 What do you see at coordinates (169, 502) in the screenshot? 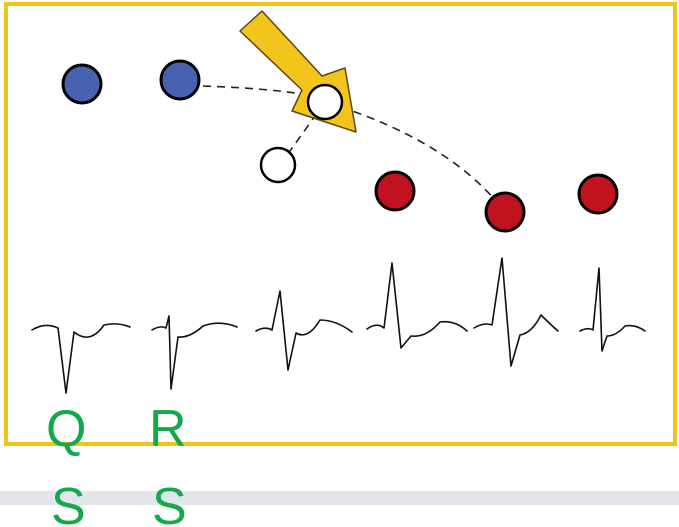
I see `label-s-right: S` at bounding box center [169, 502].